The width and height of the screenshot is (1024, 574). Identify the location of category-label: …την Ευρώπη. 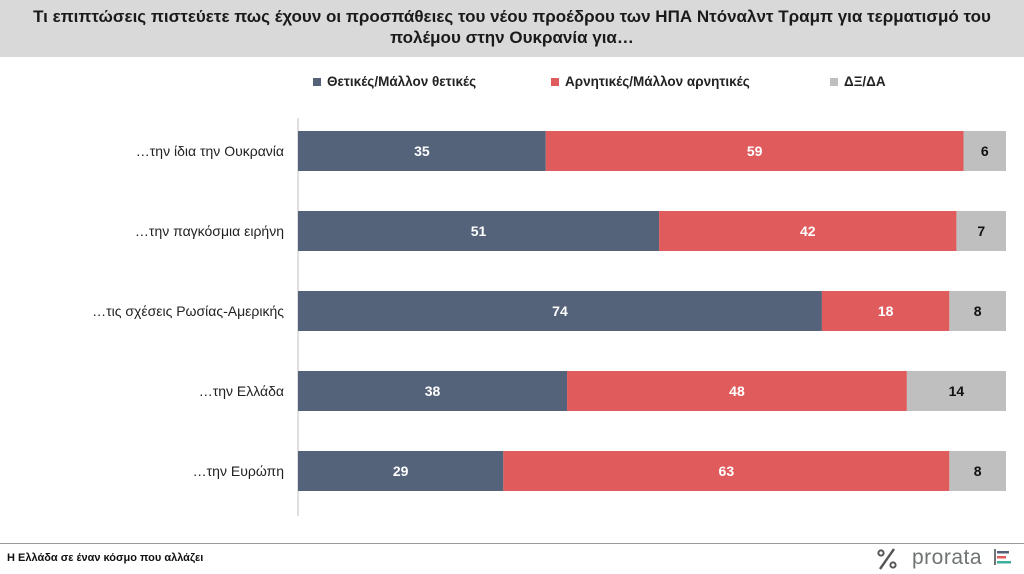
(238, 471).